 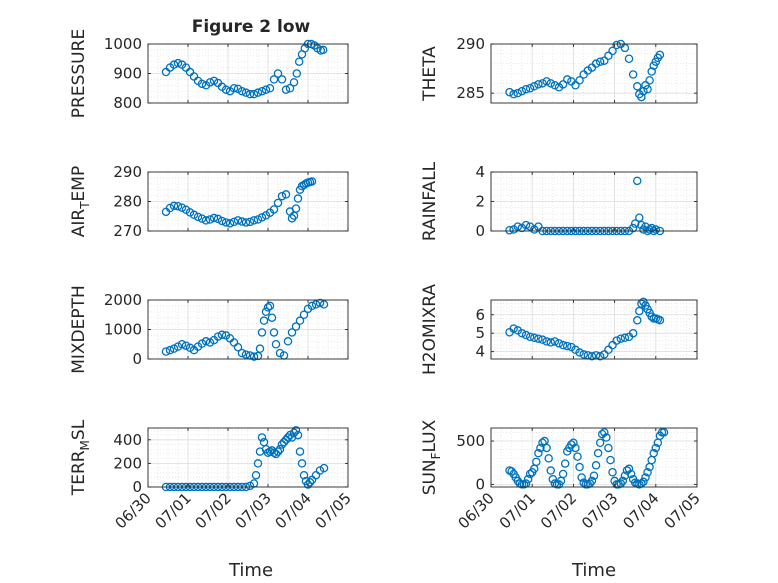 I want to click on y-axis-label: TERRMSL, so click(x=80, y=457).